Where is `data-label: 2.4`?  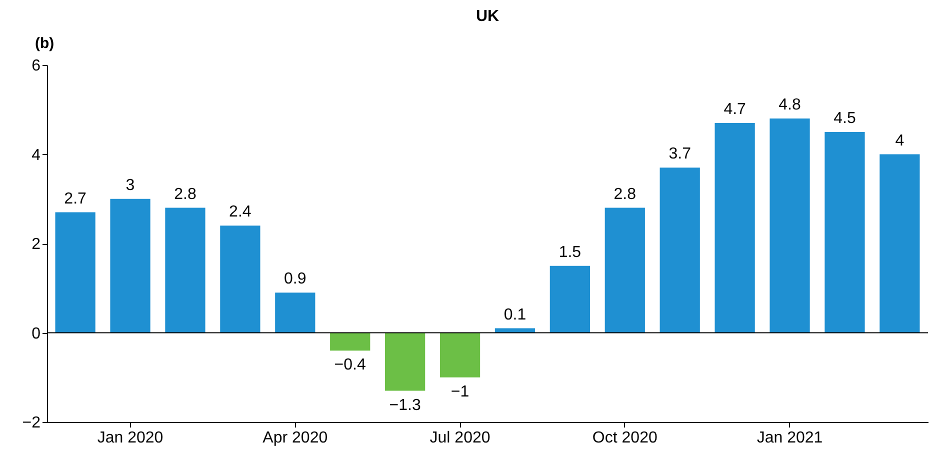
data-label: 2.4 is located at coordinates (240, 212).